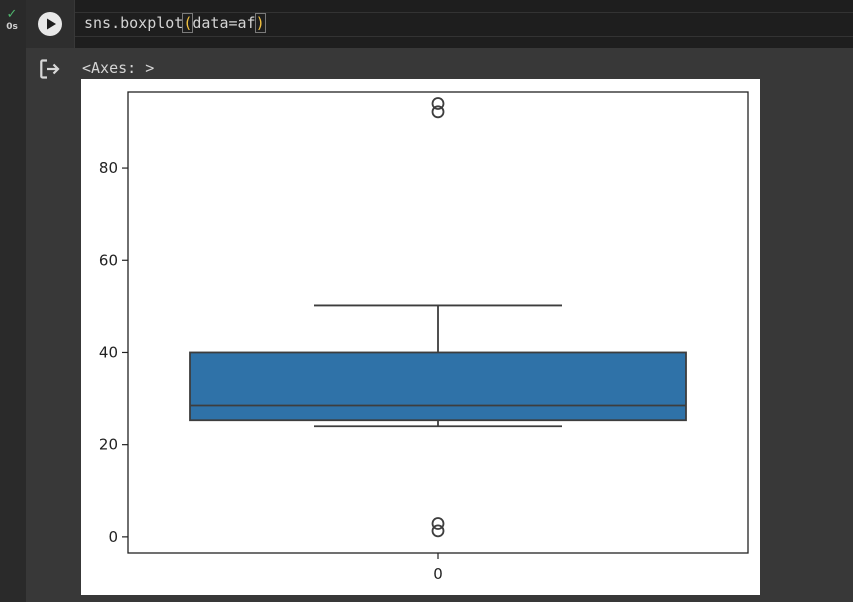 The width and height of the screenshot is (853, 602). I want to click on code-line: sns.boxplot(data=af), so click(175, 23).